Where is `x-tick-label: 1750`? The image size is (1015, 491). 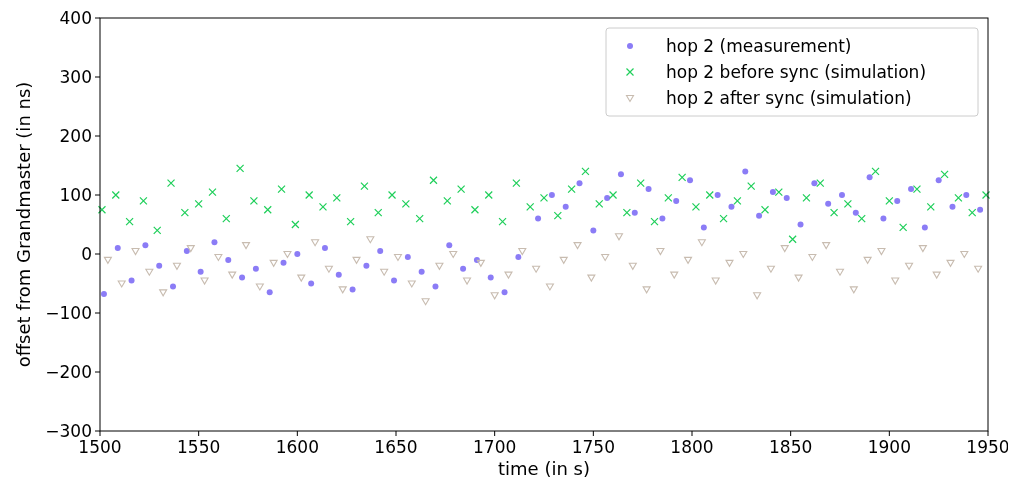 x-tick-label: 1750 is located at coordinates (593, 447).